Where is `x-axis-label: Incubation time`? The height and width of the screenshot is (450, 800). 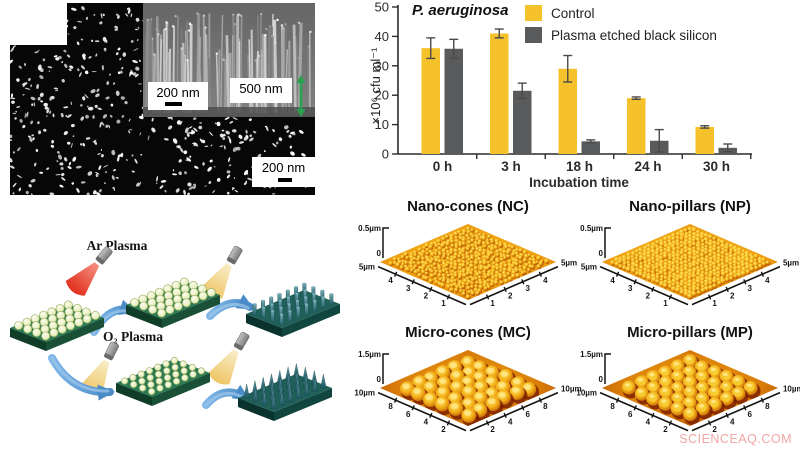 x-axis-label: Incubation time is located at coordinates (579, 182).